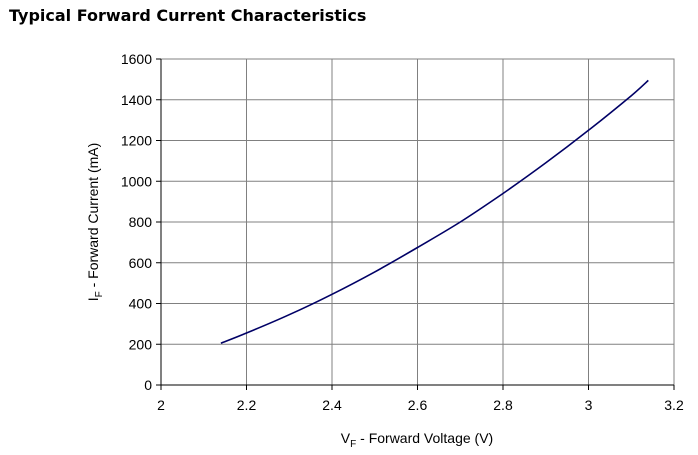  Describe the element at coordinates (674, 405) in the screenshot. I see `x-tick-label: 3.2` at that location.